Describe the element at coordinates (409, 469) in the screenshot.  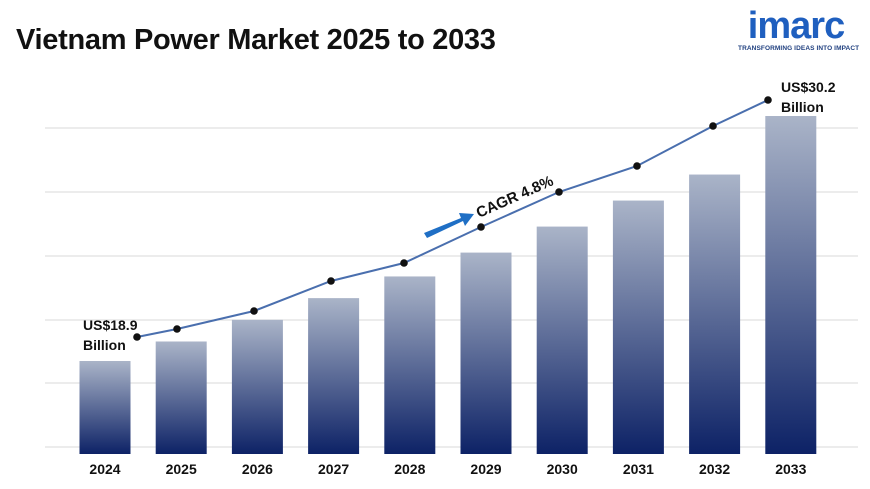
I see `x-tick-2028: 2028` at that location.